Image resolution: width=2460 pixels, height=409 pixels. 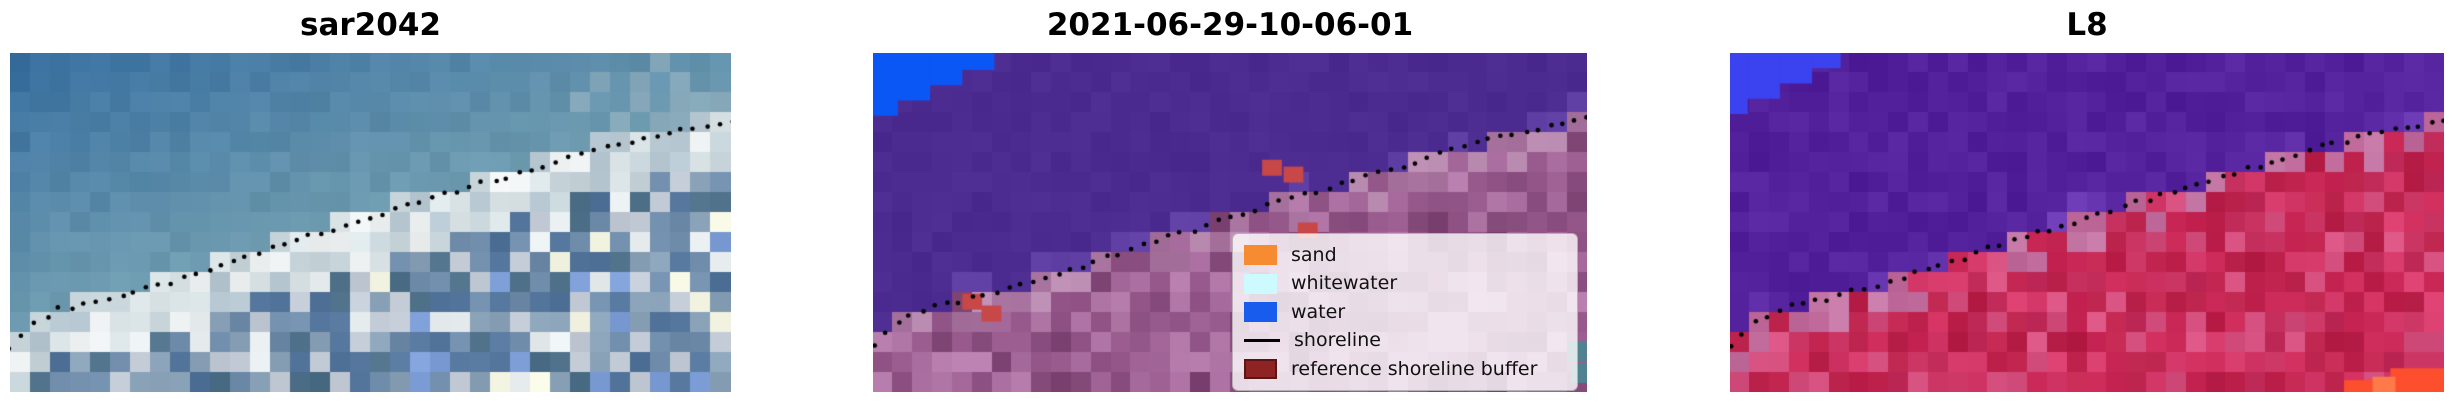 What do you see at coordinates (1405, 284) in the screenshot?
I see `legend-item-whitewater: whitewater` at bounding box center [1405, 284].